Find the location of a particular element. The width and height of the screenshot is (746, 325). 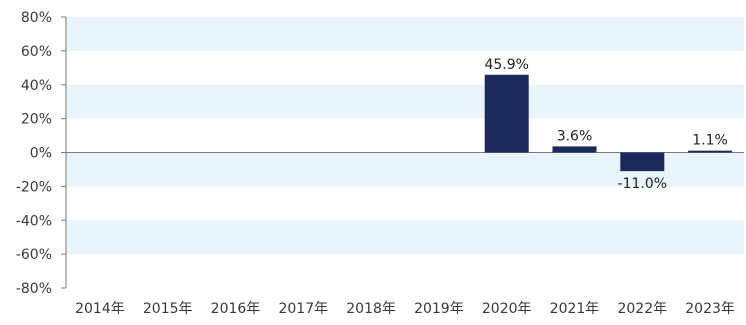

bars is located at coordinates (608, 123).